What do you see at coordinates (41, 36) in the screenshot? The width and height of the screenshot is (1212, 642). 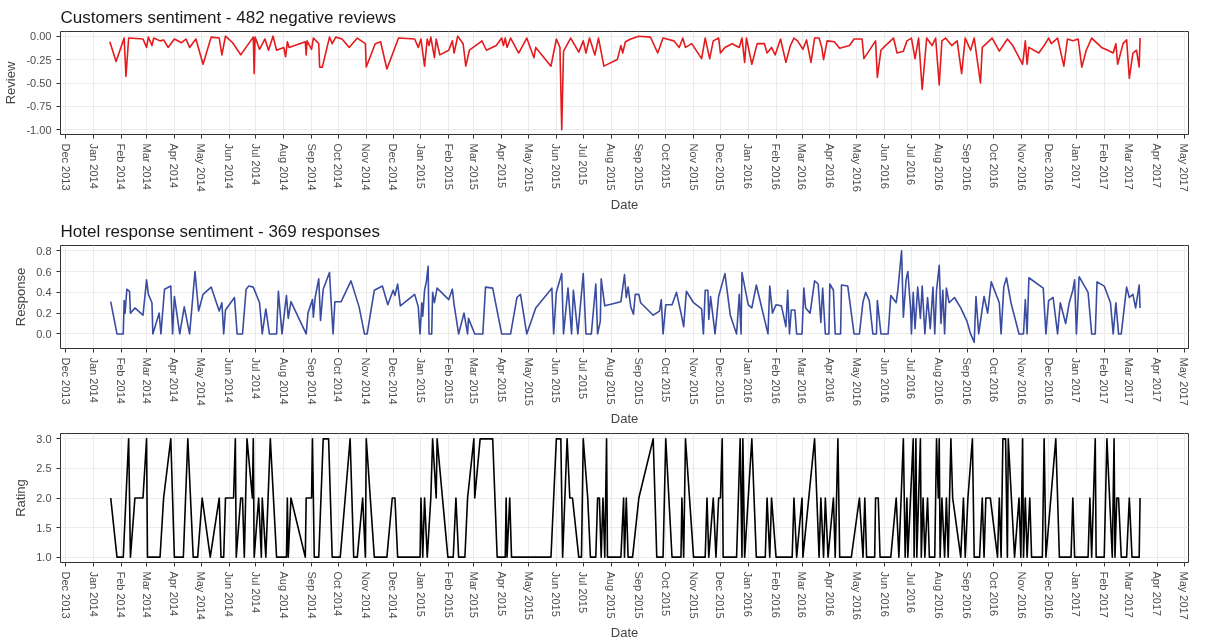 I see `y-tick-label: 0.00` at bounding box center [41, 36].